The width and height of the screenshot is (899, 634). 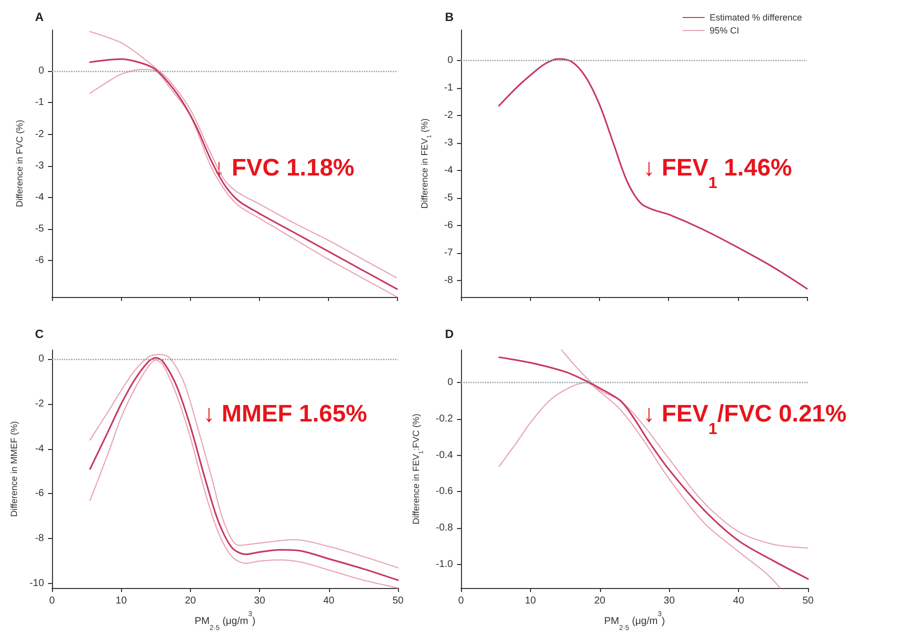 I want to click on y-tick-label: -7, so click(x=449, y=252).